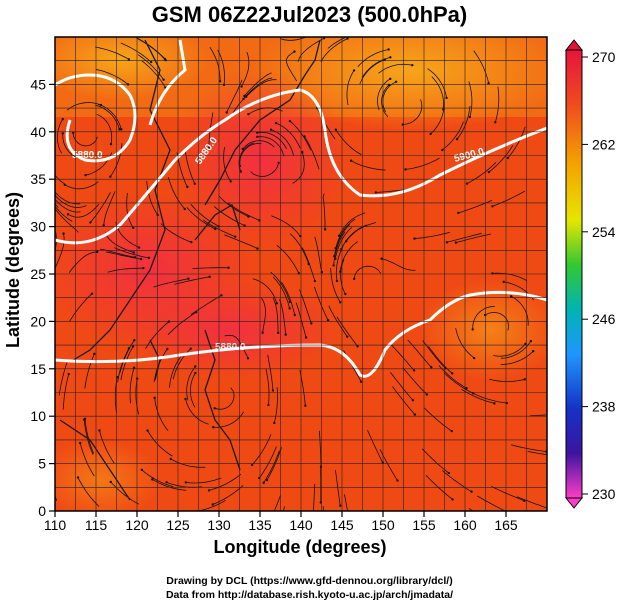 This screenshot has height=605, width=619. I want to click on colorbar-bottom-arrow, so click(574, 503).